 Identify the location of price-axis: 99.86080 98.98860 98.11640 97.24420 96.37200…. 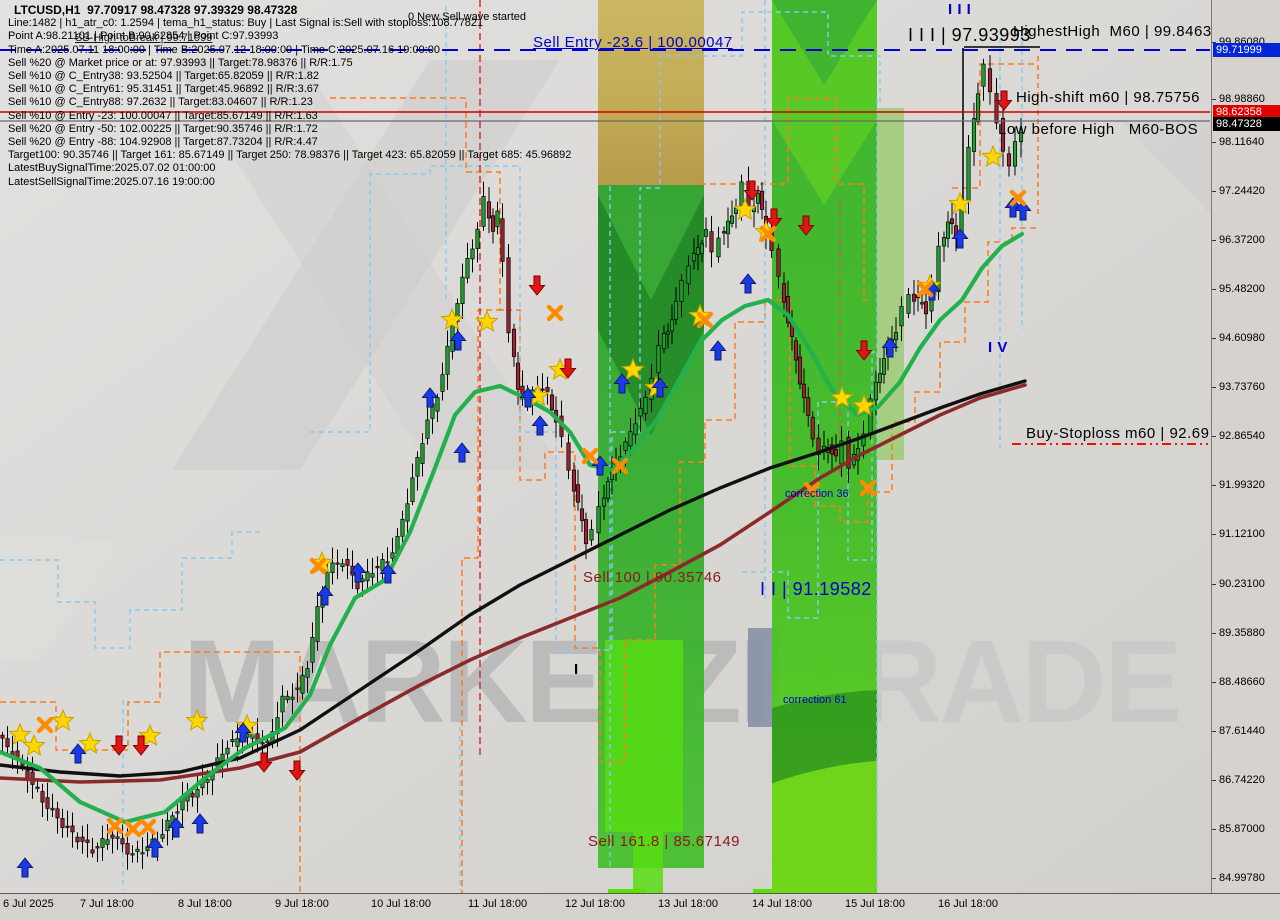
(1245, 446).